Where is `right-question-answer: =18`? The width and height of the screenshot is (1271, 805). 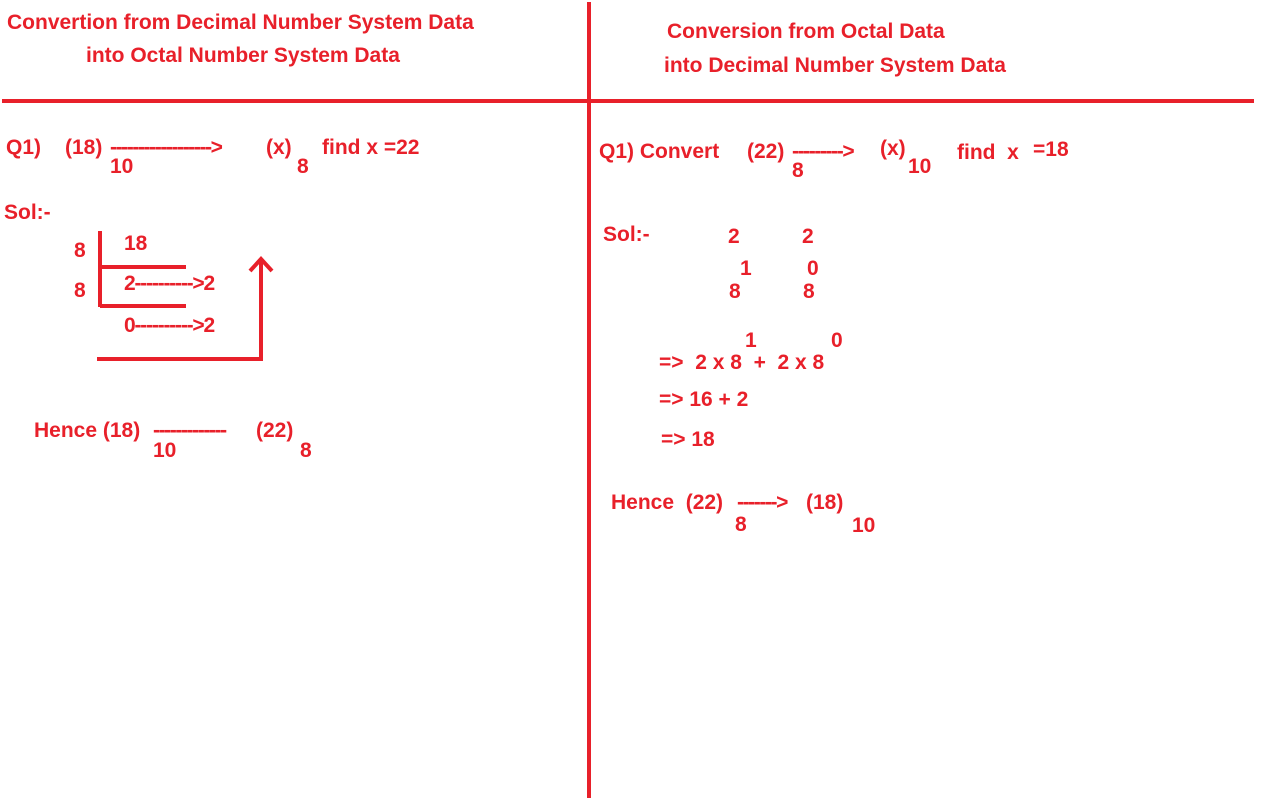 right-question-answer: =18 is located at coordinates (1051, 149).